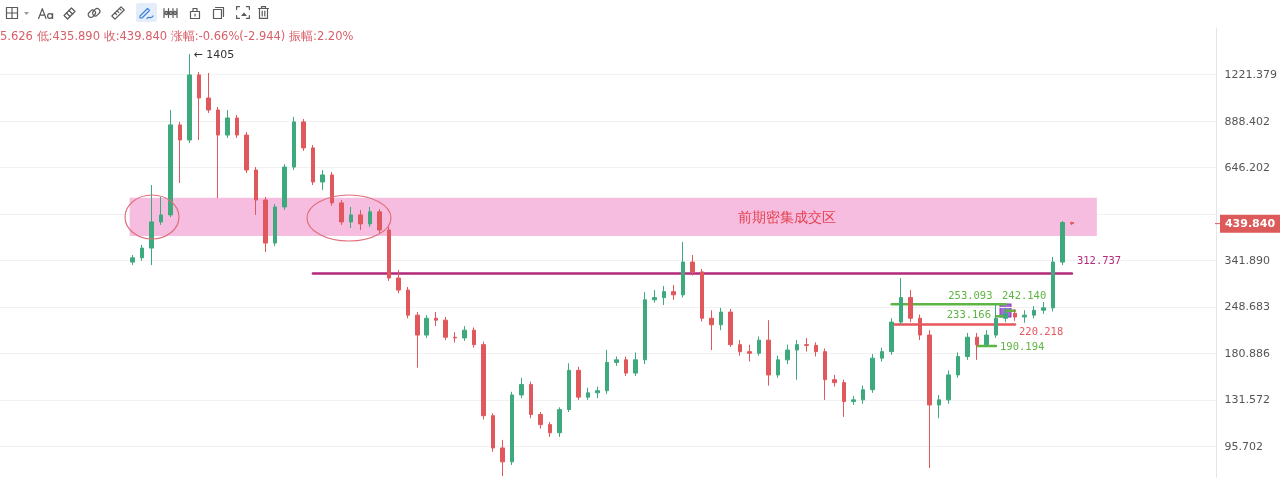 The height and width of the screenshot is (478, 1280). Describe the element at coordinates (1024, 294) in the screenshot. I see `data-label: 242.140` at that location.